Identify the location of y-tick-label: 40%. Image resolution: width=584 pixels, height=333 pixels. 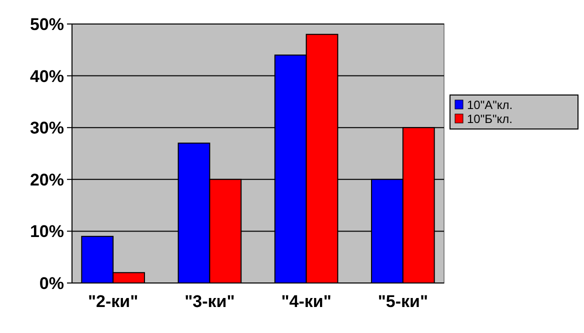
(47, 76).